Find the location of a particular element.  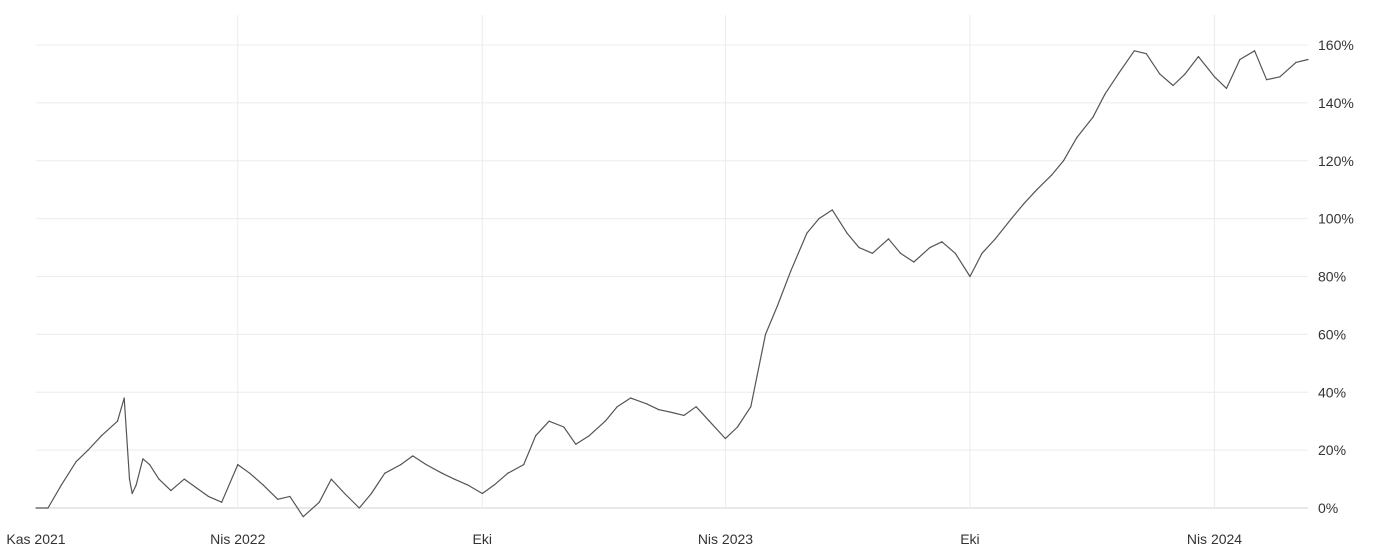

y-tick-label: 80% is located at coordinates (1332, 277).